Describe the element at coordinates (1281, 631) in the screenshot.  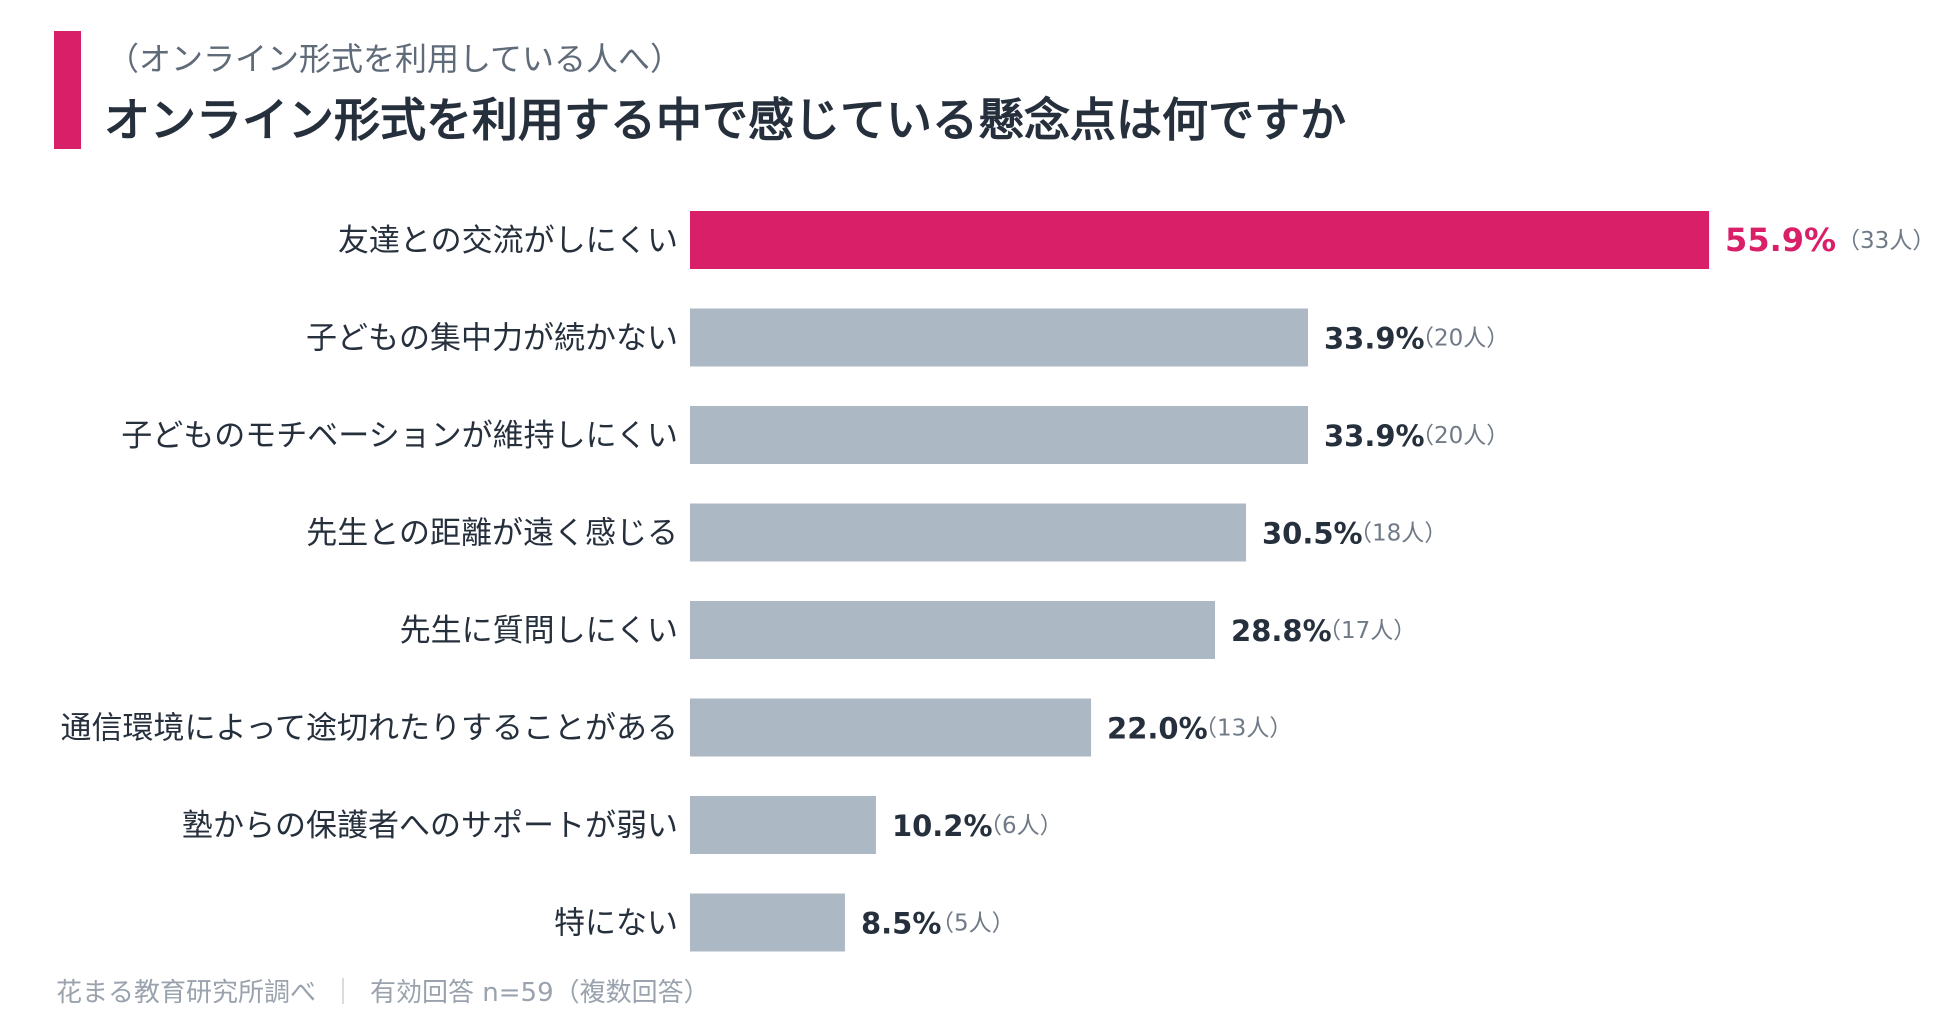
I see `value-label: 28.8%` at that location.